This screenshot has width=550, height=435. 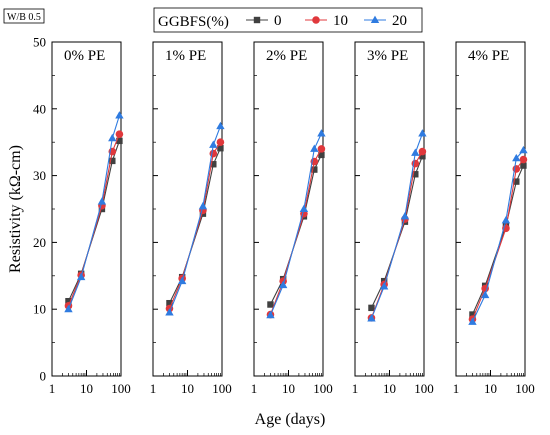 What do you see at coordinates (193, 22) in the screenshot?
I see `legend-title: GGBFS(%)` at bounding box center [193, 22].